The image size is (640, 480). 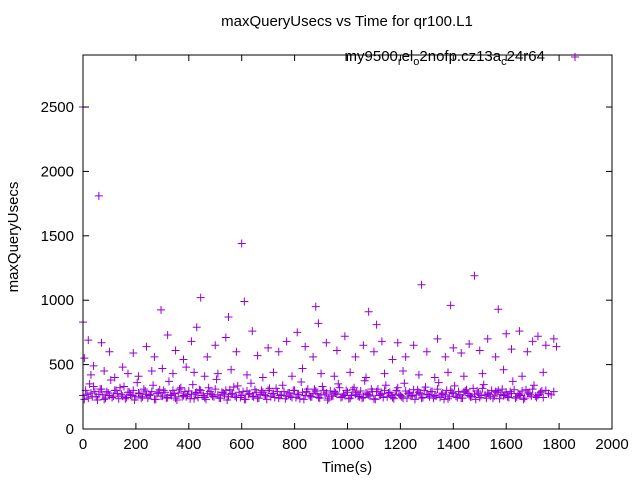 What do you see at coordinates (61, 365) in the screenshot?
I see `y-tick-label: 500` at bounding box center [61, 365].